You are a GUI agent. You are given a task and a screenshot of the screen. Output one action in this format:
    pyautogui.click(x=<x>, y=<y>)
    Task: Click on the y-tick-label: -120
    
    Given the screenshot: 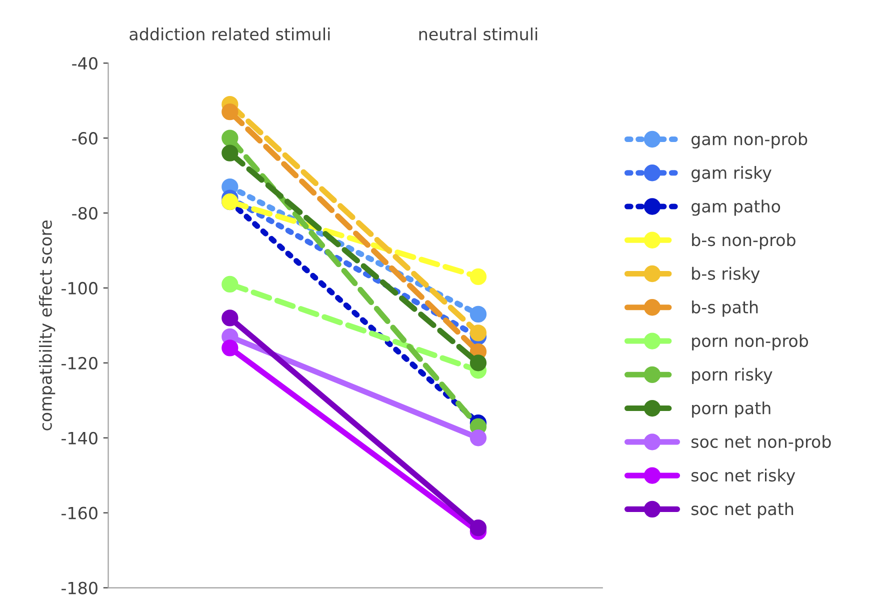 What is the action you would take?
    pyautogui.click(x=80, y=363)
    